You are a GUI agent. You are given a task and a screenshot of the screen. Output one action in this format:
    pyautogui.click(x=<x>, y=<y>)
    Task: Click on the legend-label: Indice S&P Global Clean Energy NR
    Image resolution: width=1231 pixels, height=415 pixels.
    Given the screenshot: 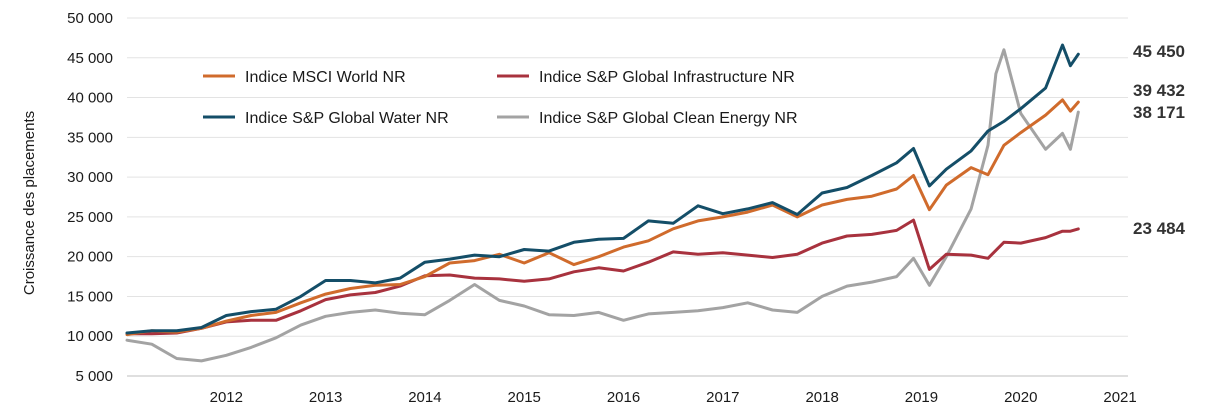 What is the action you would take?
    pyautogui.click(x=668, y=118)
    